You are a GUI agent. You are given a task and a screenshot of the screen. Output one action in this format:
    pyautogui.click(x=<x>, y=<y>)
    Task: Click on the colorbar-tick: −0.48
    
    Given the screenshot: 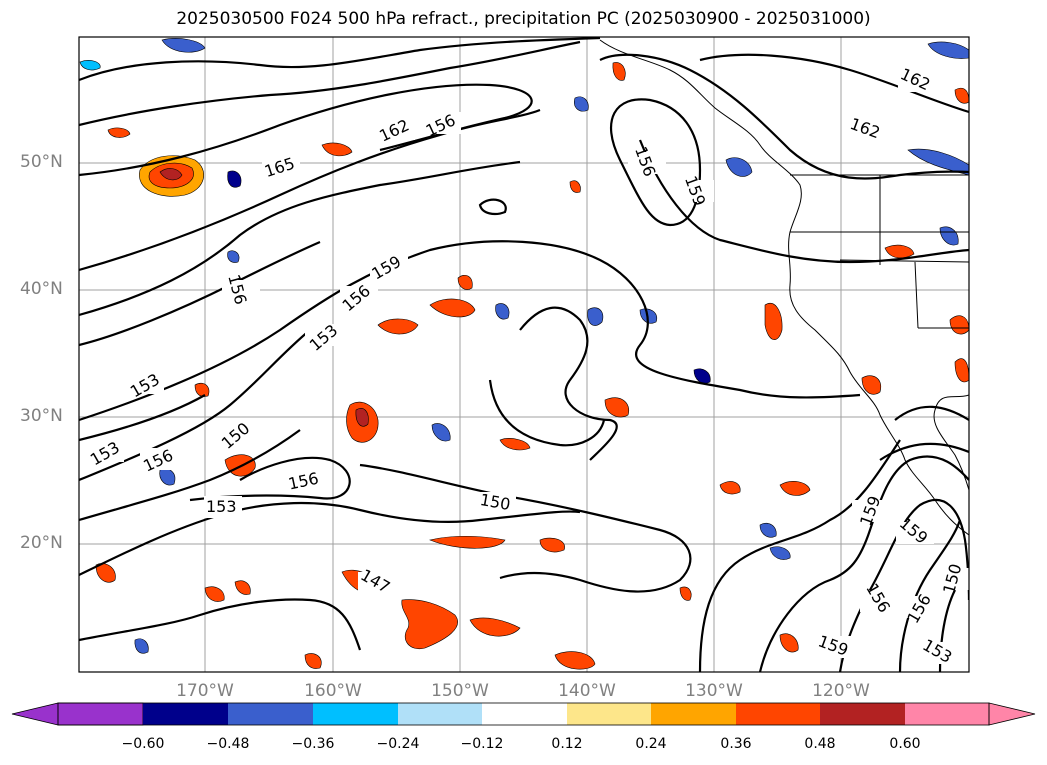 What is the action you would take?
    pyautogui.click(x=228, y=744)
    